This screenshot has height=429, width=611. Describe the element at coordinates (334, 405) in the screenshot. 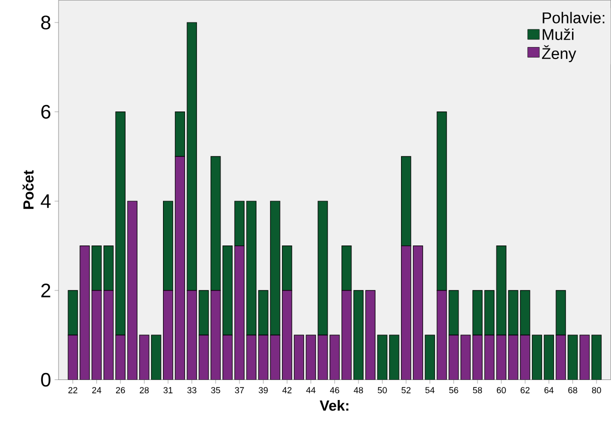

I see `x-axis-title: Vek:` at that location.